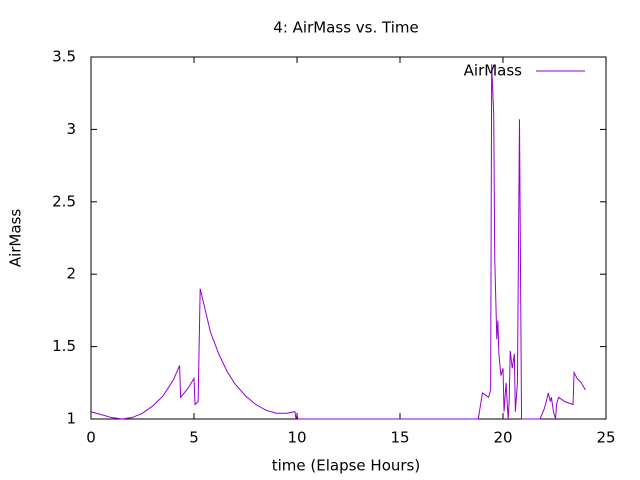  What do you see at coordinates (64, 346) in the screenshot?
I see `y-tick-label: 1.5` at bounding box center [64, 346].